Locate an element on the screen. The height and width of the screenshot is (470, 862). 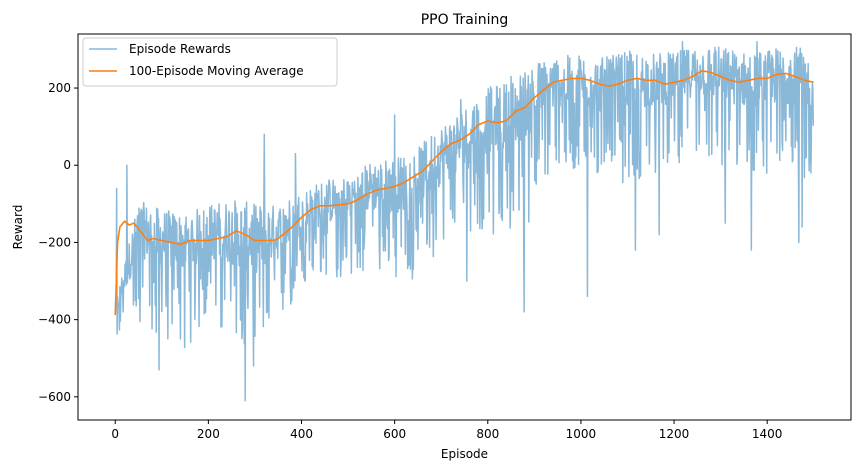
y-axis-label: Reward is located at coordinates (18, 227).